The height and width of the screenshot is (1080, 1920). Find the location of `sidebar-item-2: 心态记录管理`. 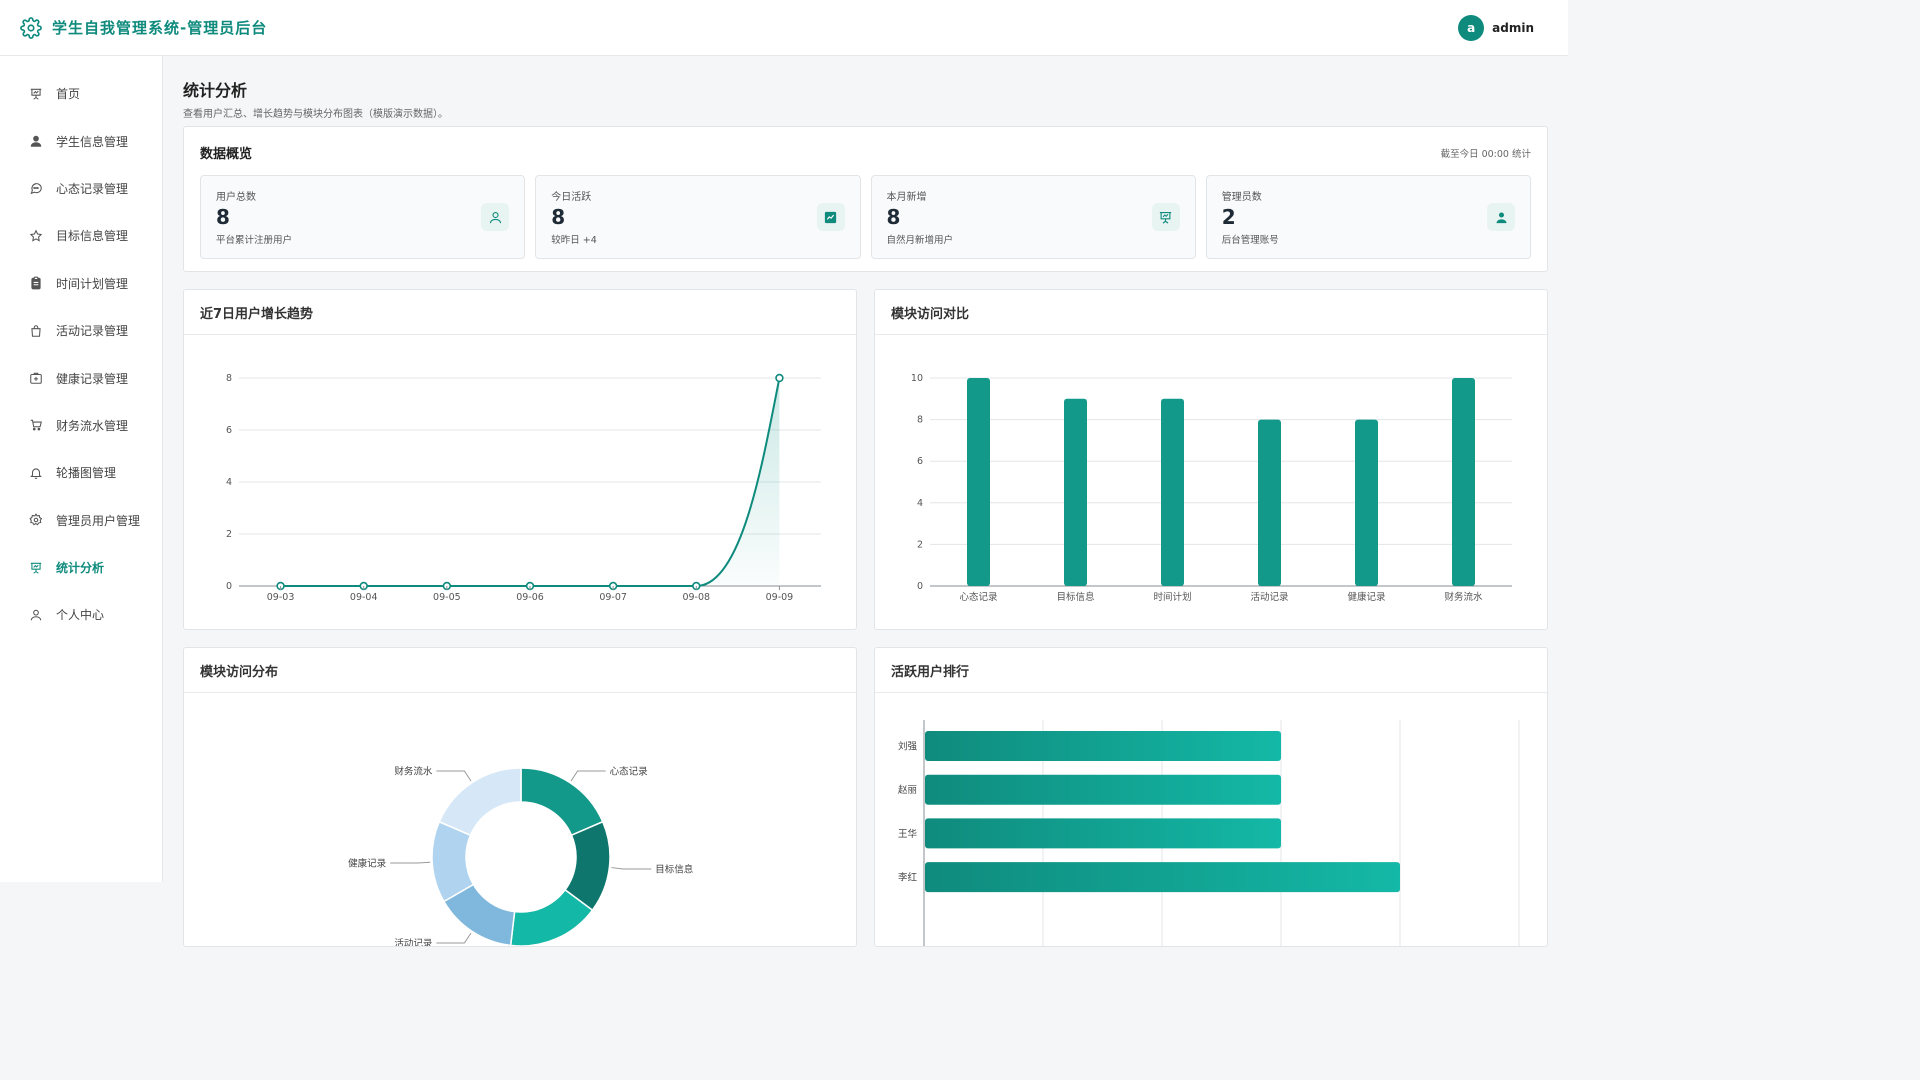

sidebar-item-2: 心态记录管理 is located at coordinates (81, 188).